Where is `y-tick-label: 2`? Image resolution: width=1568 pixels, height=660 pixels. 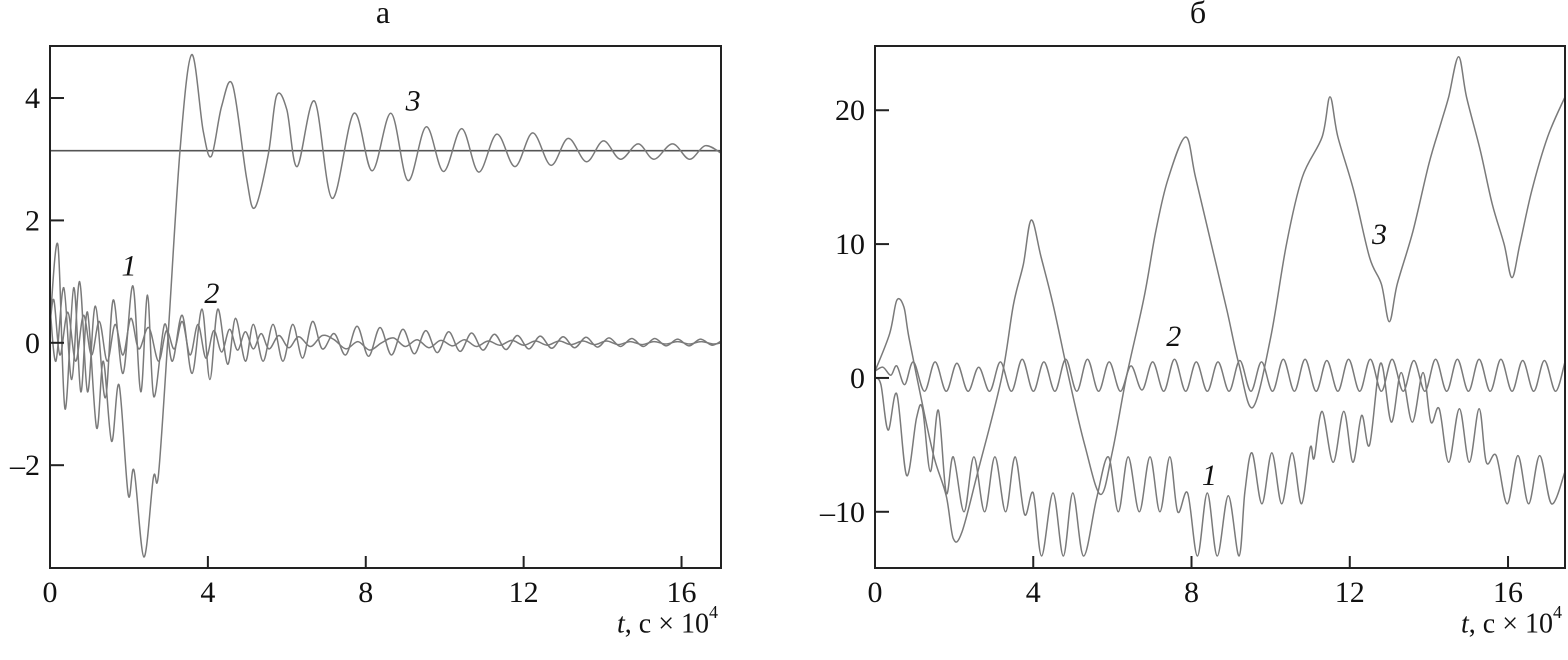 y-tick-label: 2 is located at coordinates (32, 220).